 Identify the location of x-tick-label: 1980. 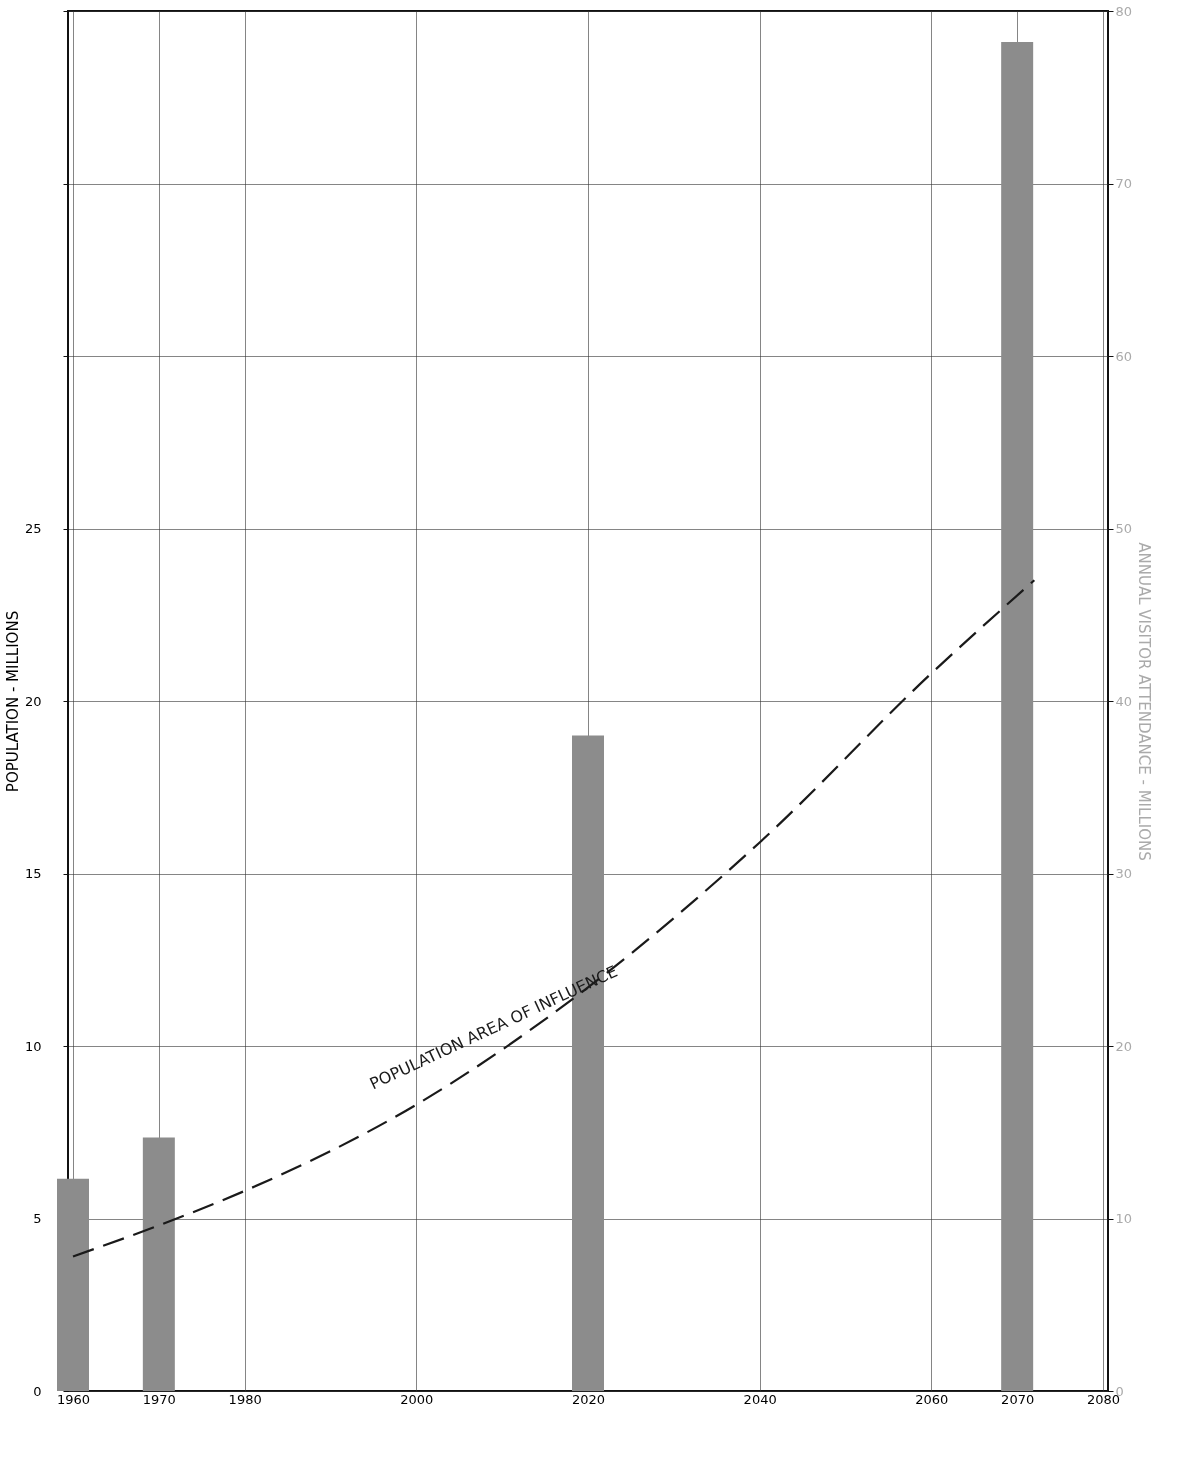
(245, 1399).